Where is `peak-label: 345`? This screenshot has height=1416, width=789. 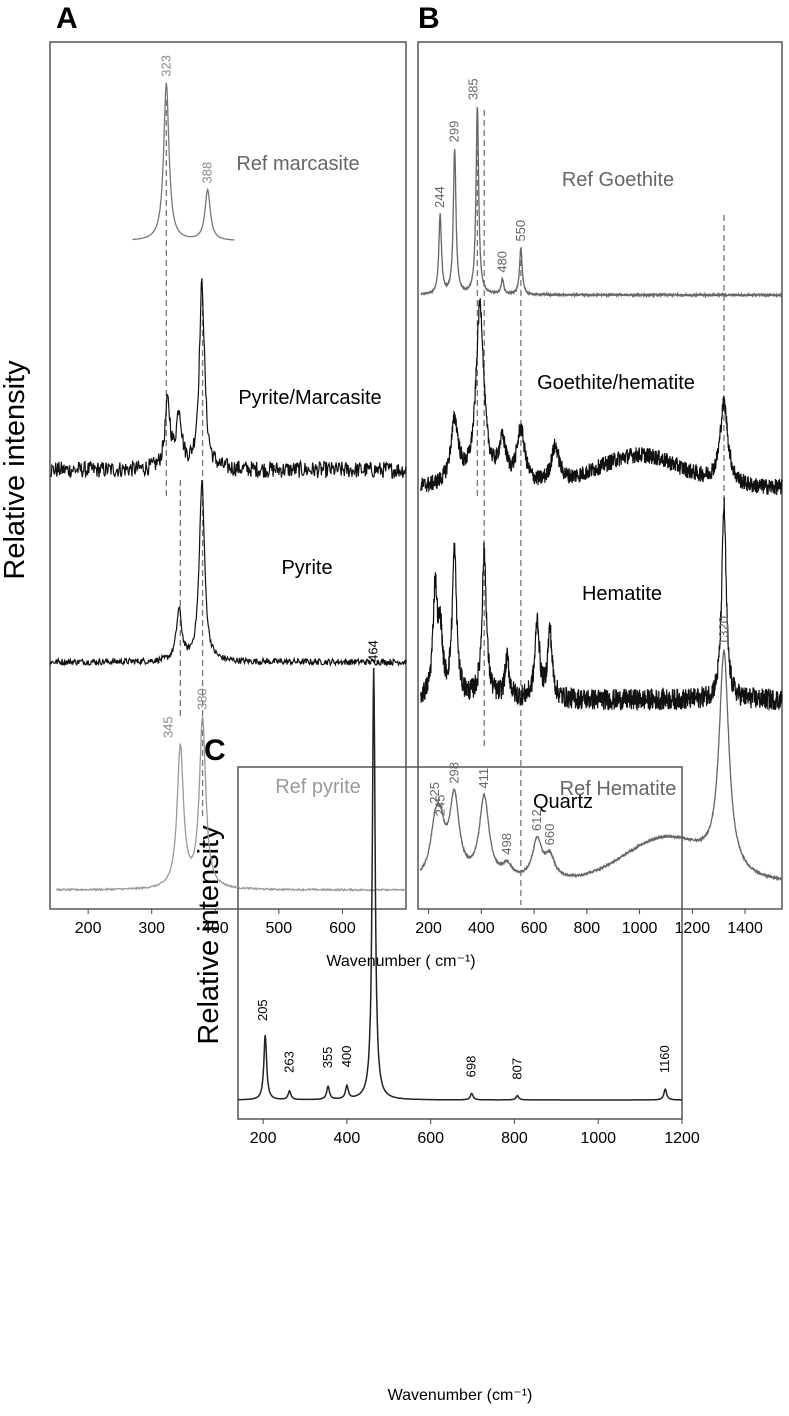
peak-label: 345 is located at coordinates (167, 727).